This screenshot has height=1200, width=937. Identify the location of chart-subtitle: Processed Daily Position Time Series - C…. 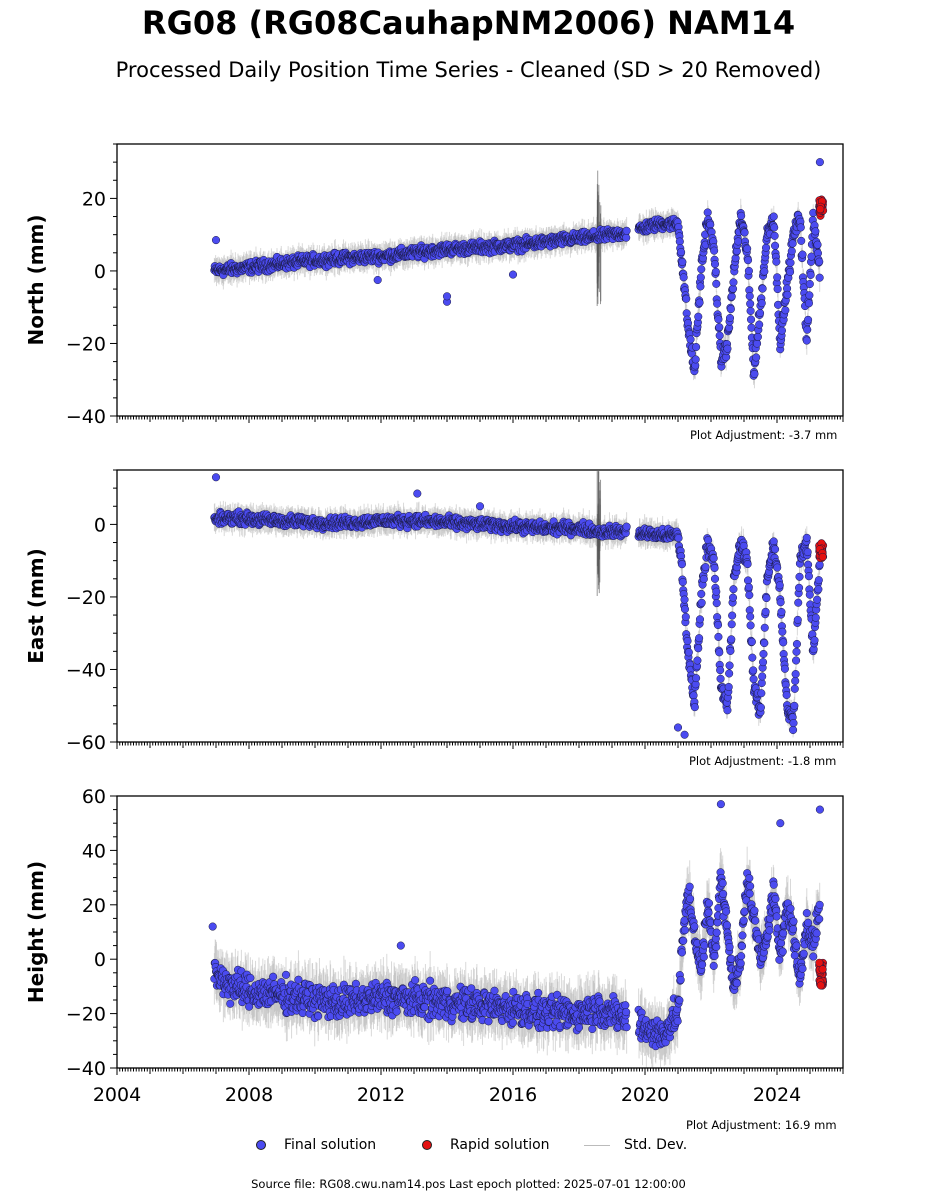
(468, 70).